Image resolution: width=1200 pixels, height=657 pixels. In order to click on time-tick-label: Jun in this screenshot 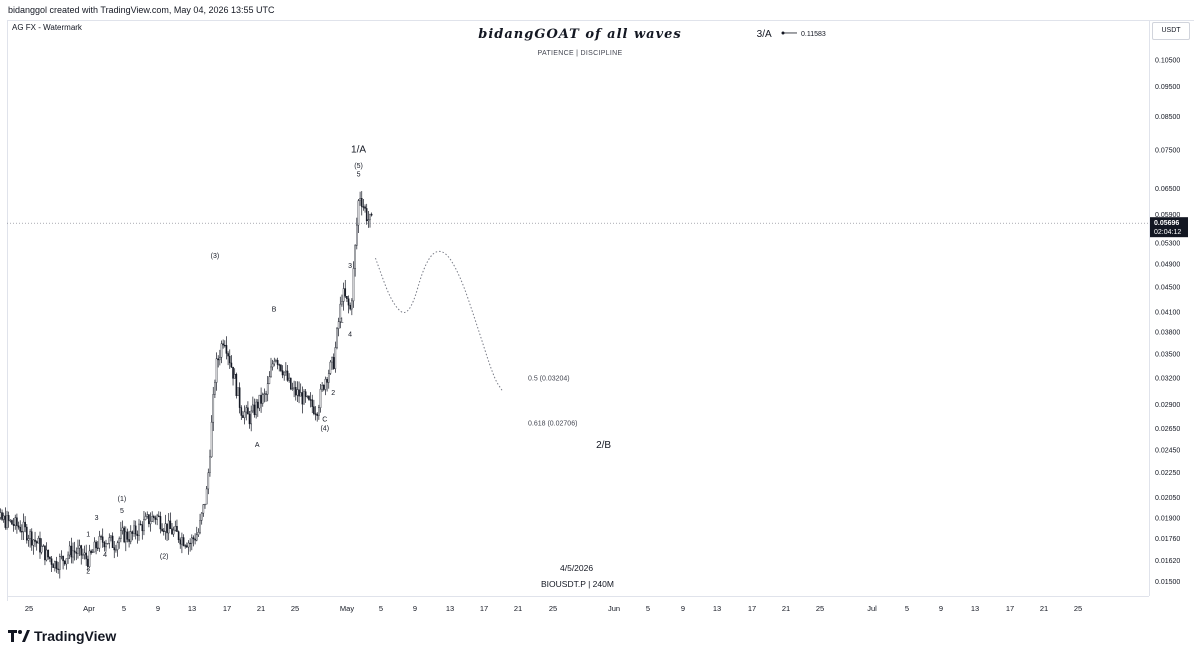, I will do `click(614, 608)`.